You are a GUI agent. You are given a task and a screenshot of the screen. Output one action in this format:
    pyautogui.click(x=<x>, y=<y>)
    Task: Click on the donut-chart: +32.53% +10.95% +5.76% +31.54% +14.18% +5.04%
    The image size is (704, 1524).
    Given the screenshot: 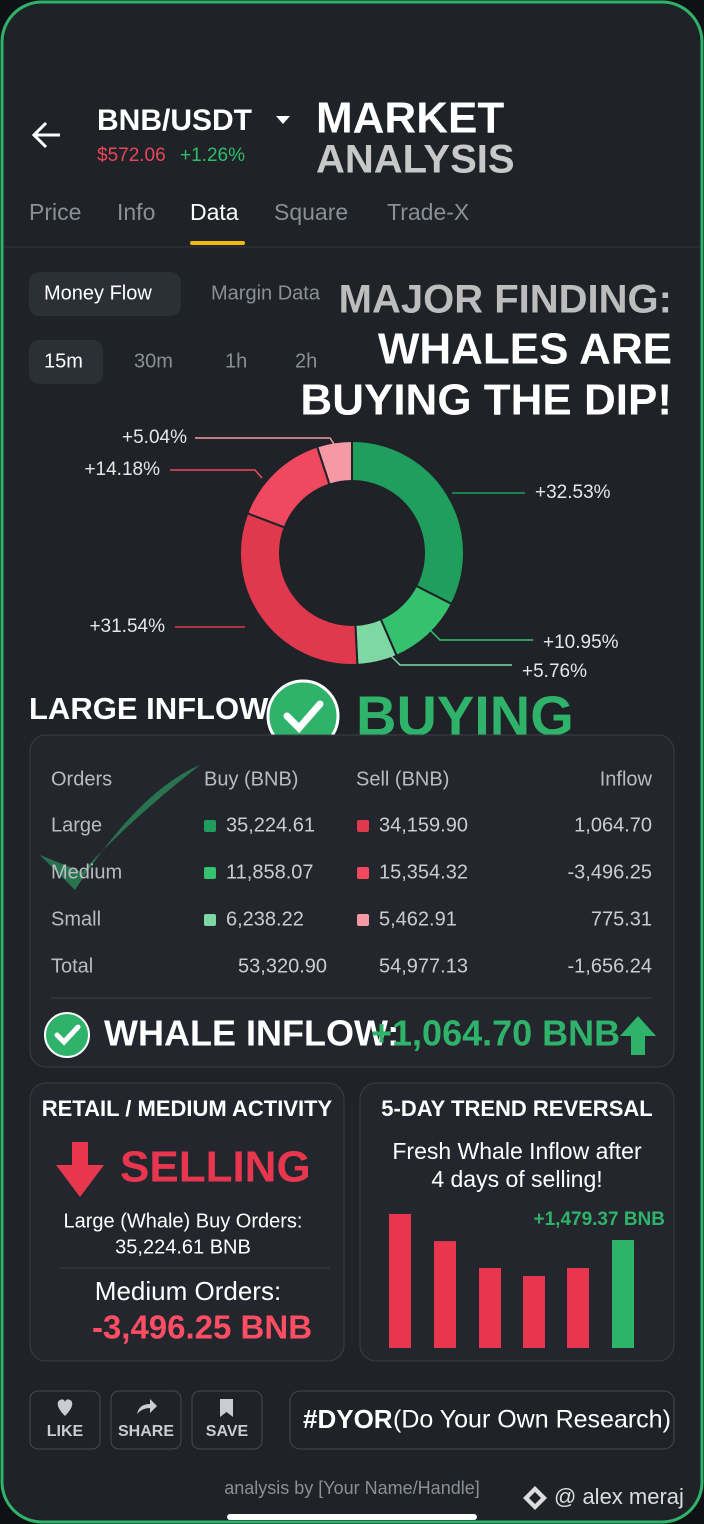 What is the action you would take?
    pyautogui.click(x=351, y=554)
    